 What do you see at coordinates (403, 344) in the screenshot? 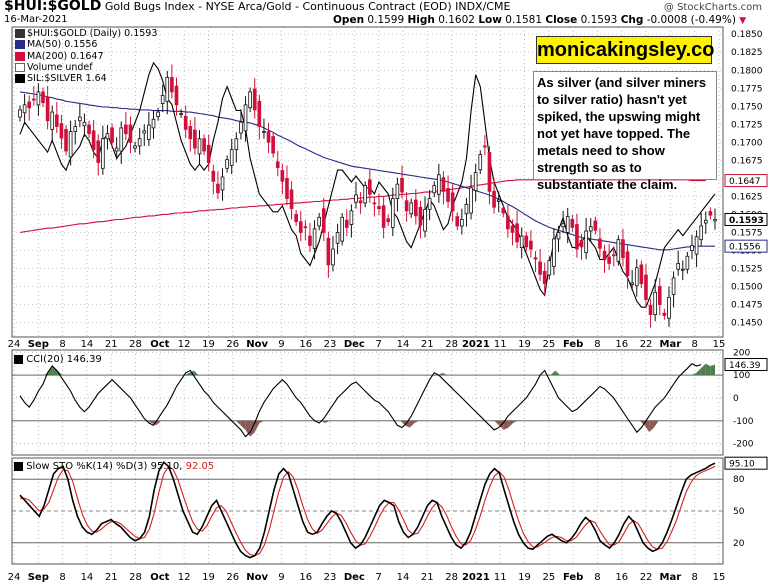
I see `x-label-0-16: 14` at bounding box center [403, 344].